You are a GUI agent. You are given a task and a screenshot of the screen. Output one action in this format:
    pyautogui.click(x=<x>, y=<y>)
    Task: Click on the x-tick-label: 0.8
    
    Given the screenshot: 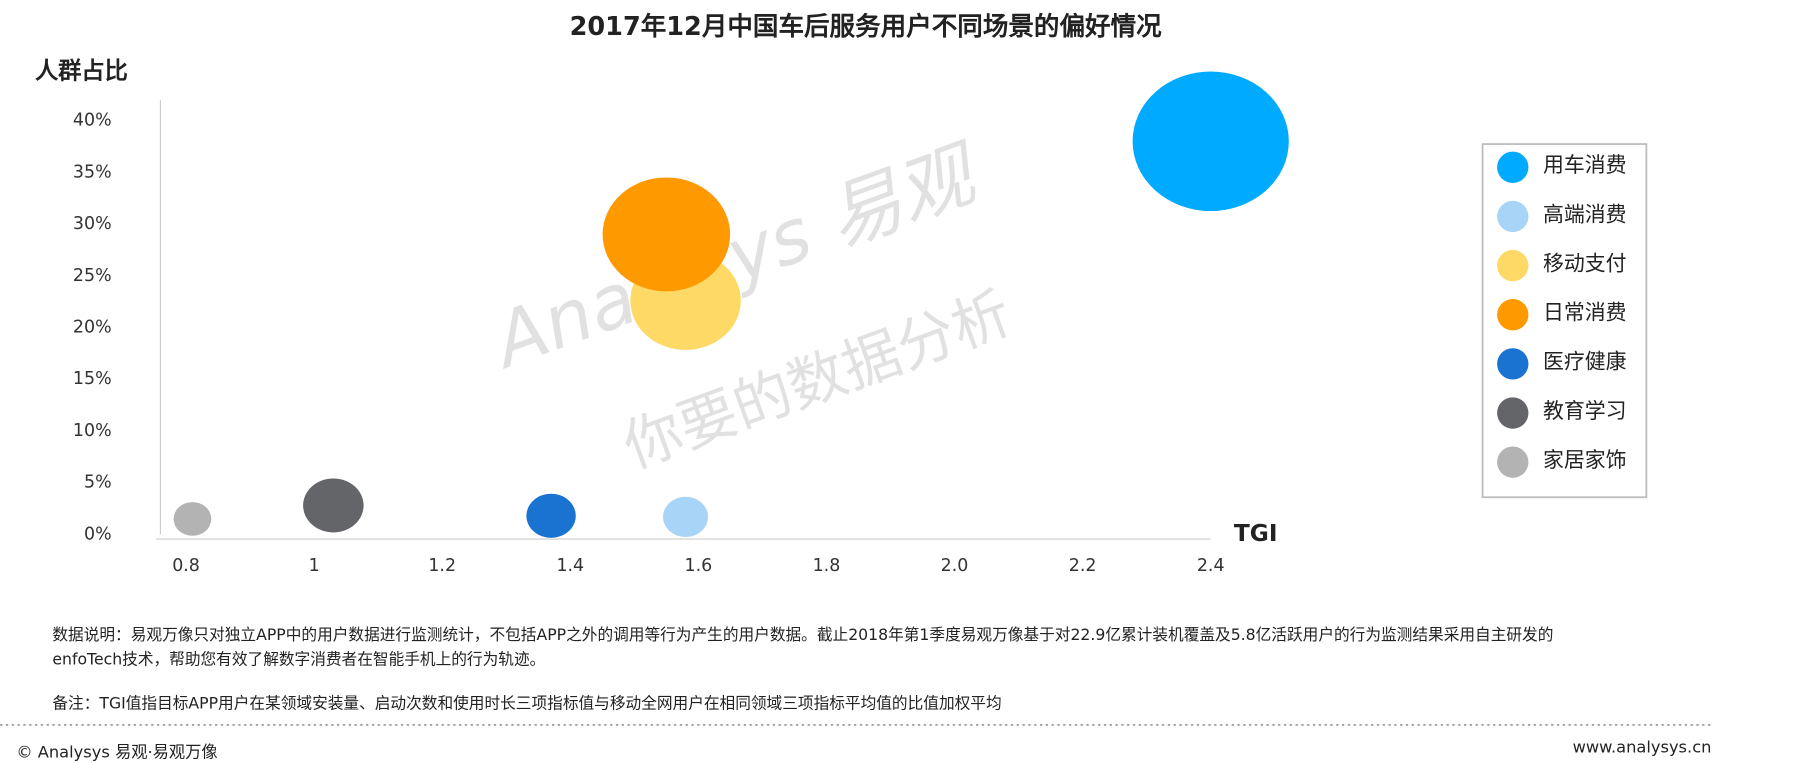 What is the action you would take?
    pyautogui.click(x=186, y=566)
    